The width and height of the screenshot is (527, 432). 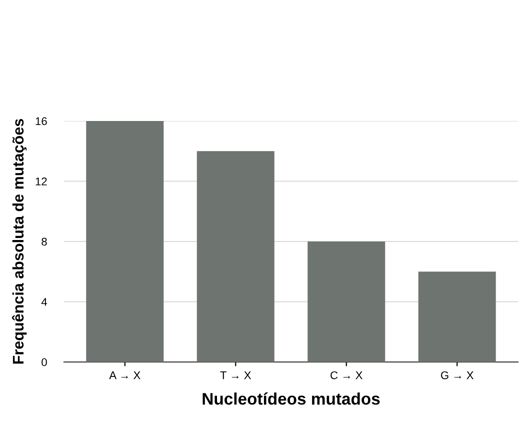 What do you see at coordinates (44, 302) in the screenshot?
I see `y-tick-label: 4` at bounding box center [44, 302].